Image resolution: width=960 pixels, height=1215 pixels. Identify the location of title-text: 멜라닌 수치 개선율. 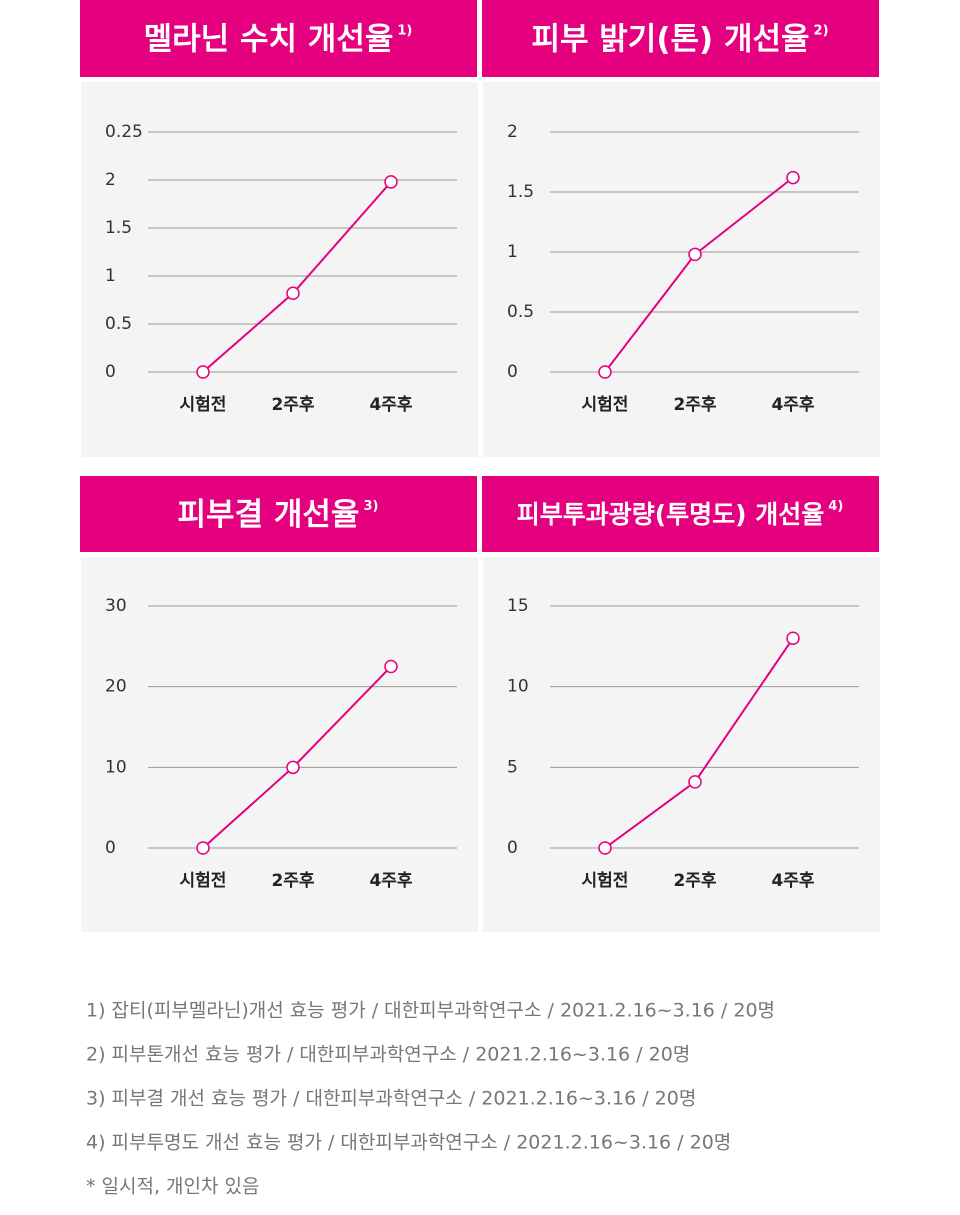
(269, 39).